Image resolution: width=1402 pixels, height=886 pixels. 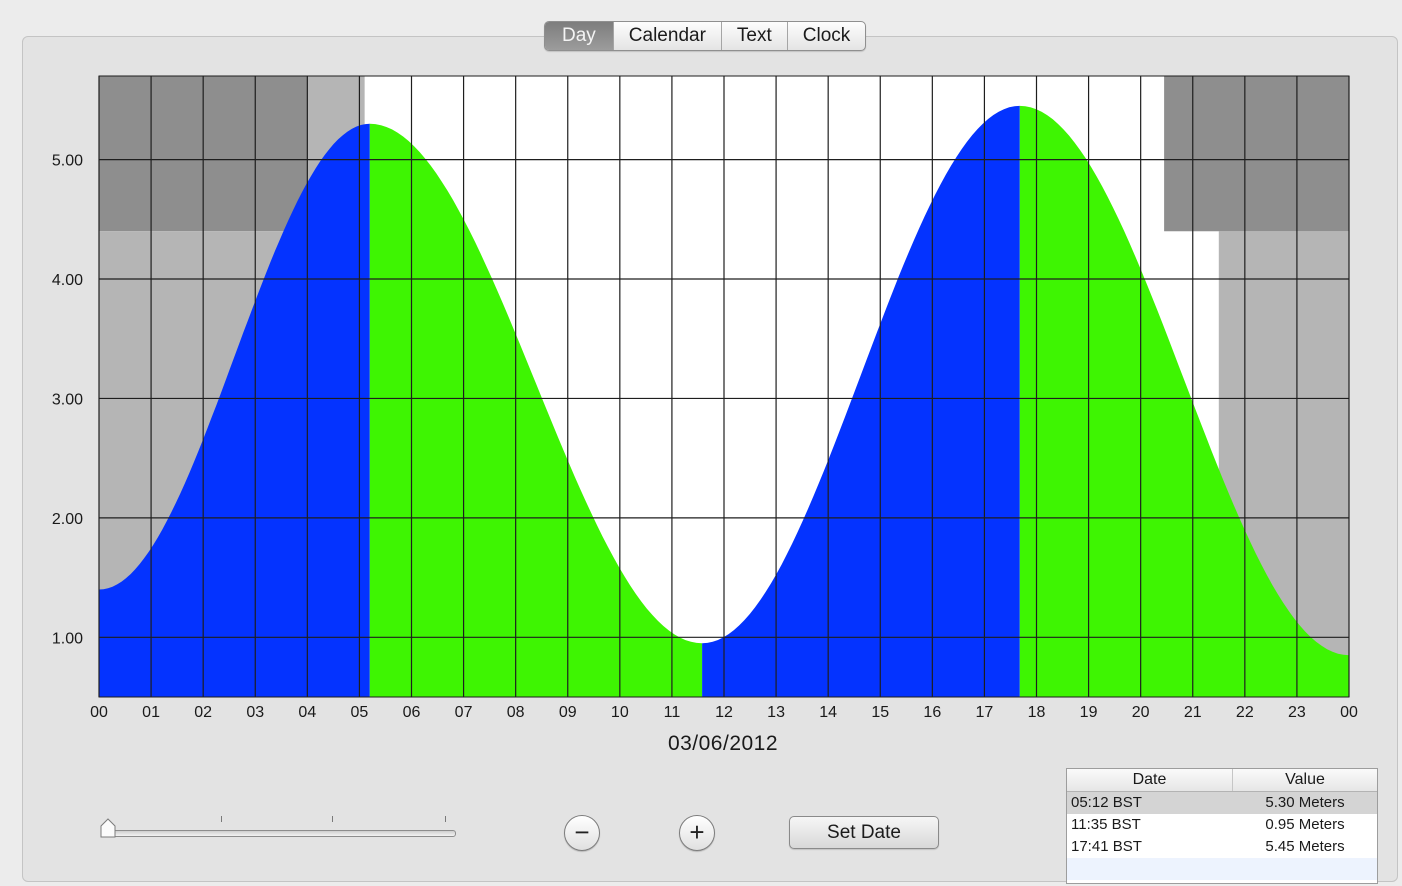 What do you see at coordinates (1150, 780) in the screenshot?
I see `column-header-date: Date` at bounding box center [1150, 780].